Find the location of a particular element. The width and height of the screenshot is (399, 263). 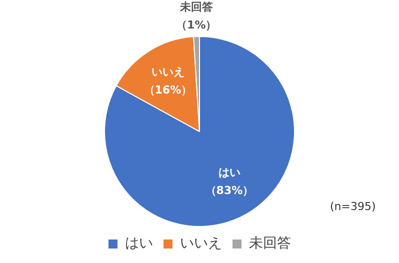

data-label: （83%） is located at coordinates (229, 191).